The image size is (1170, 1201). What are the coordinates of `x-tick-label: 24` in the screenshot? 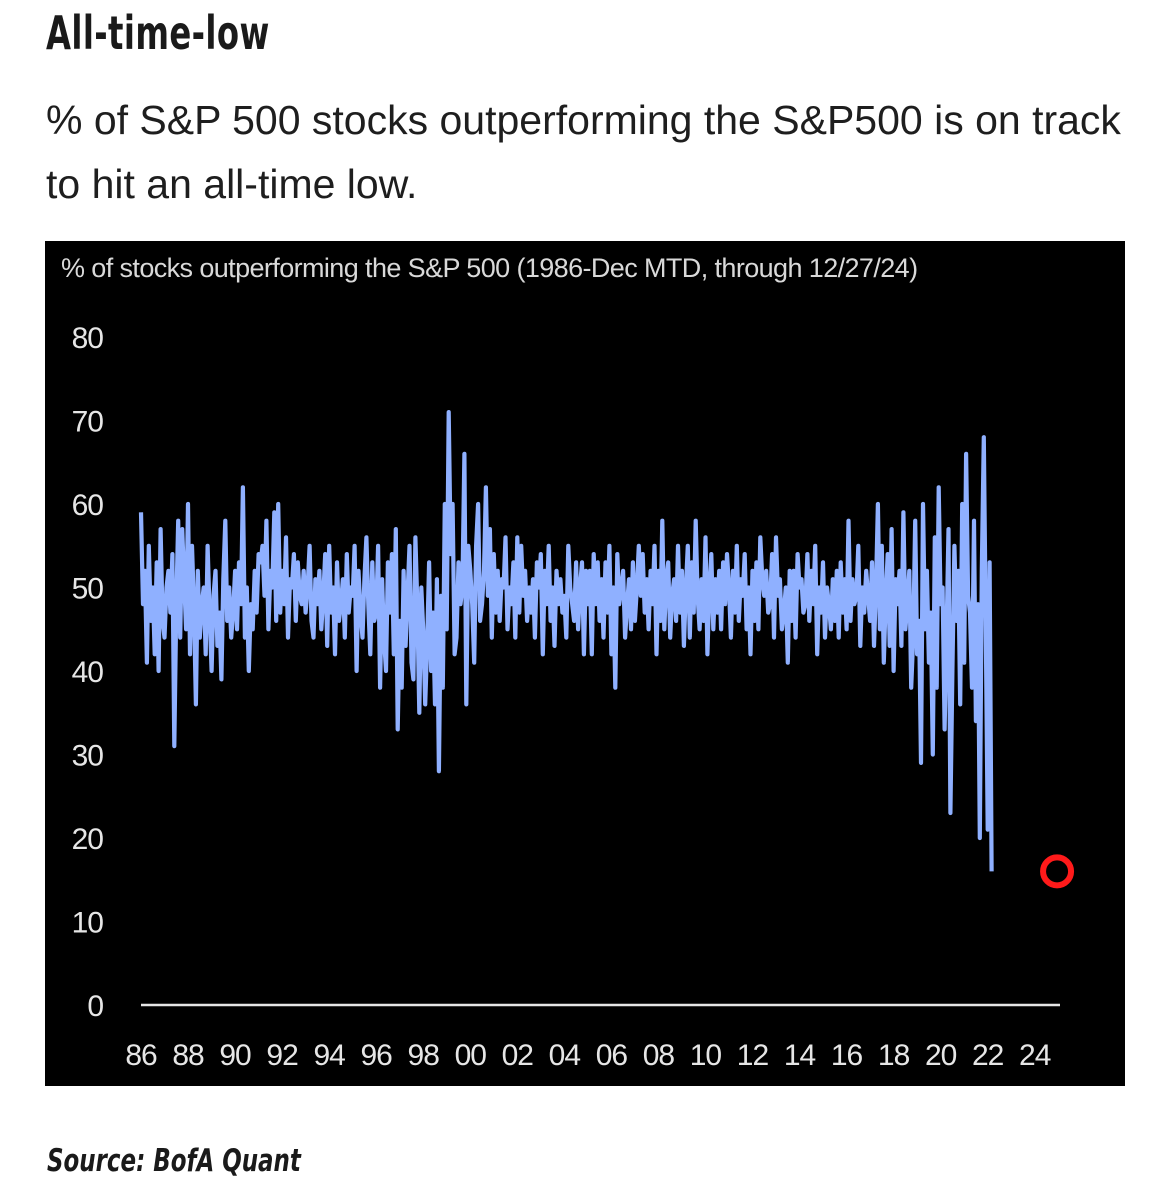 It's located at (1035, 1055).